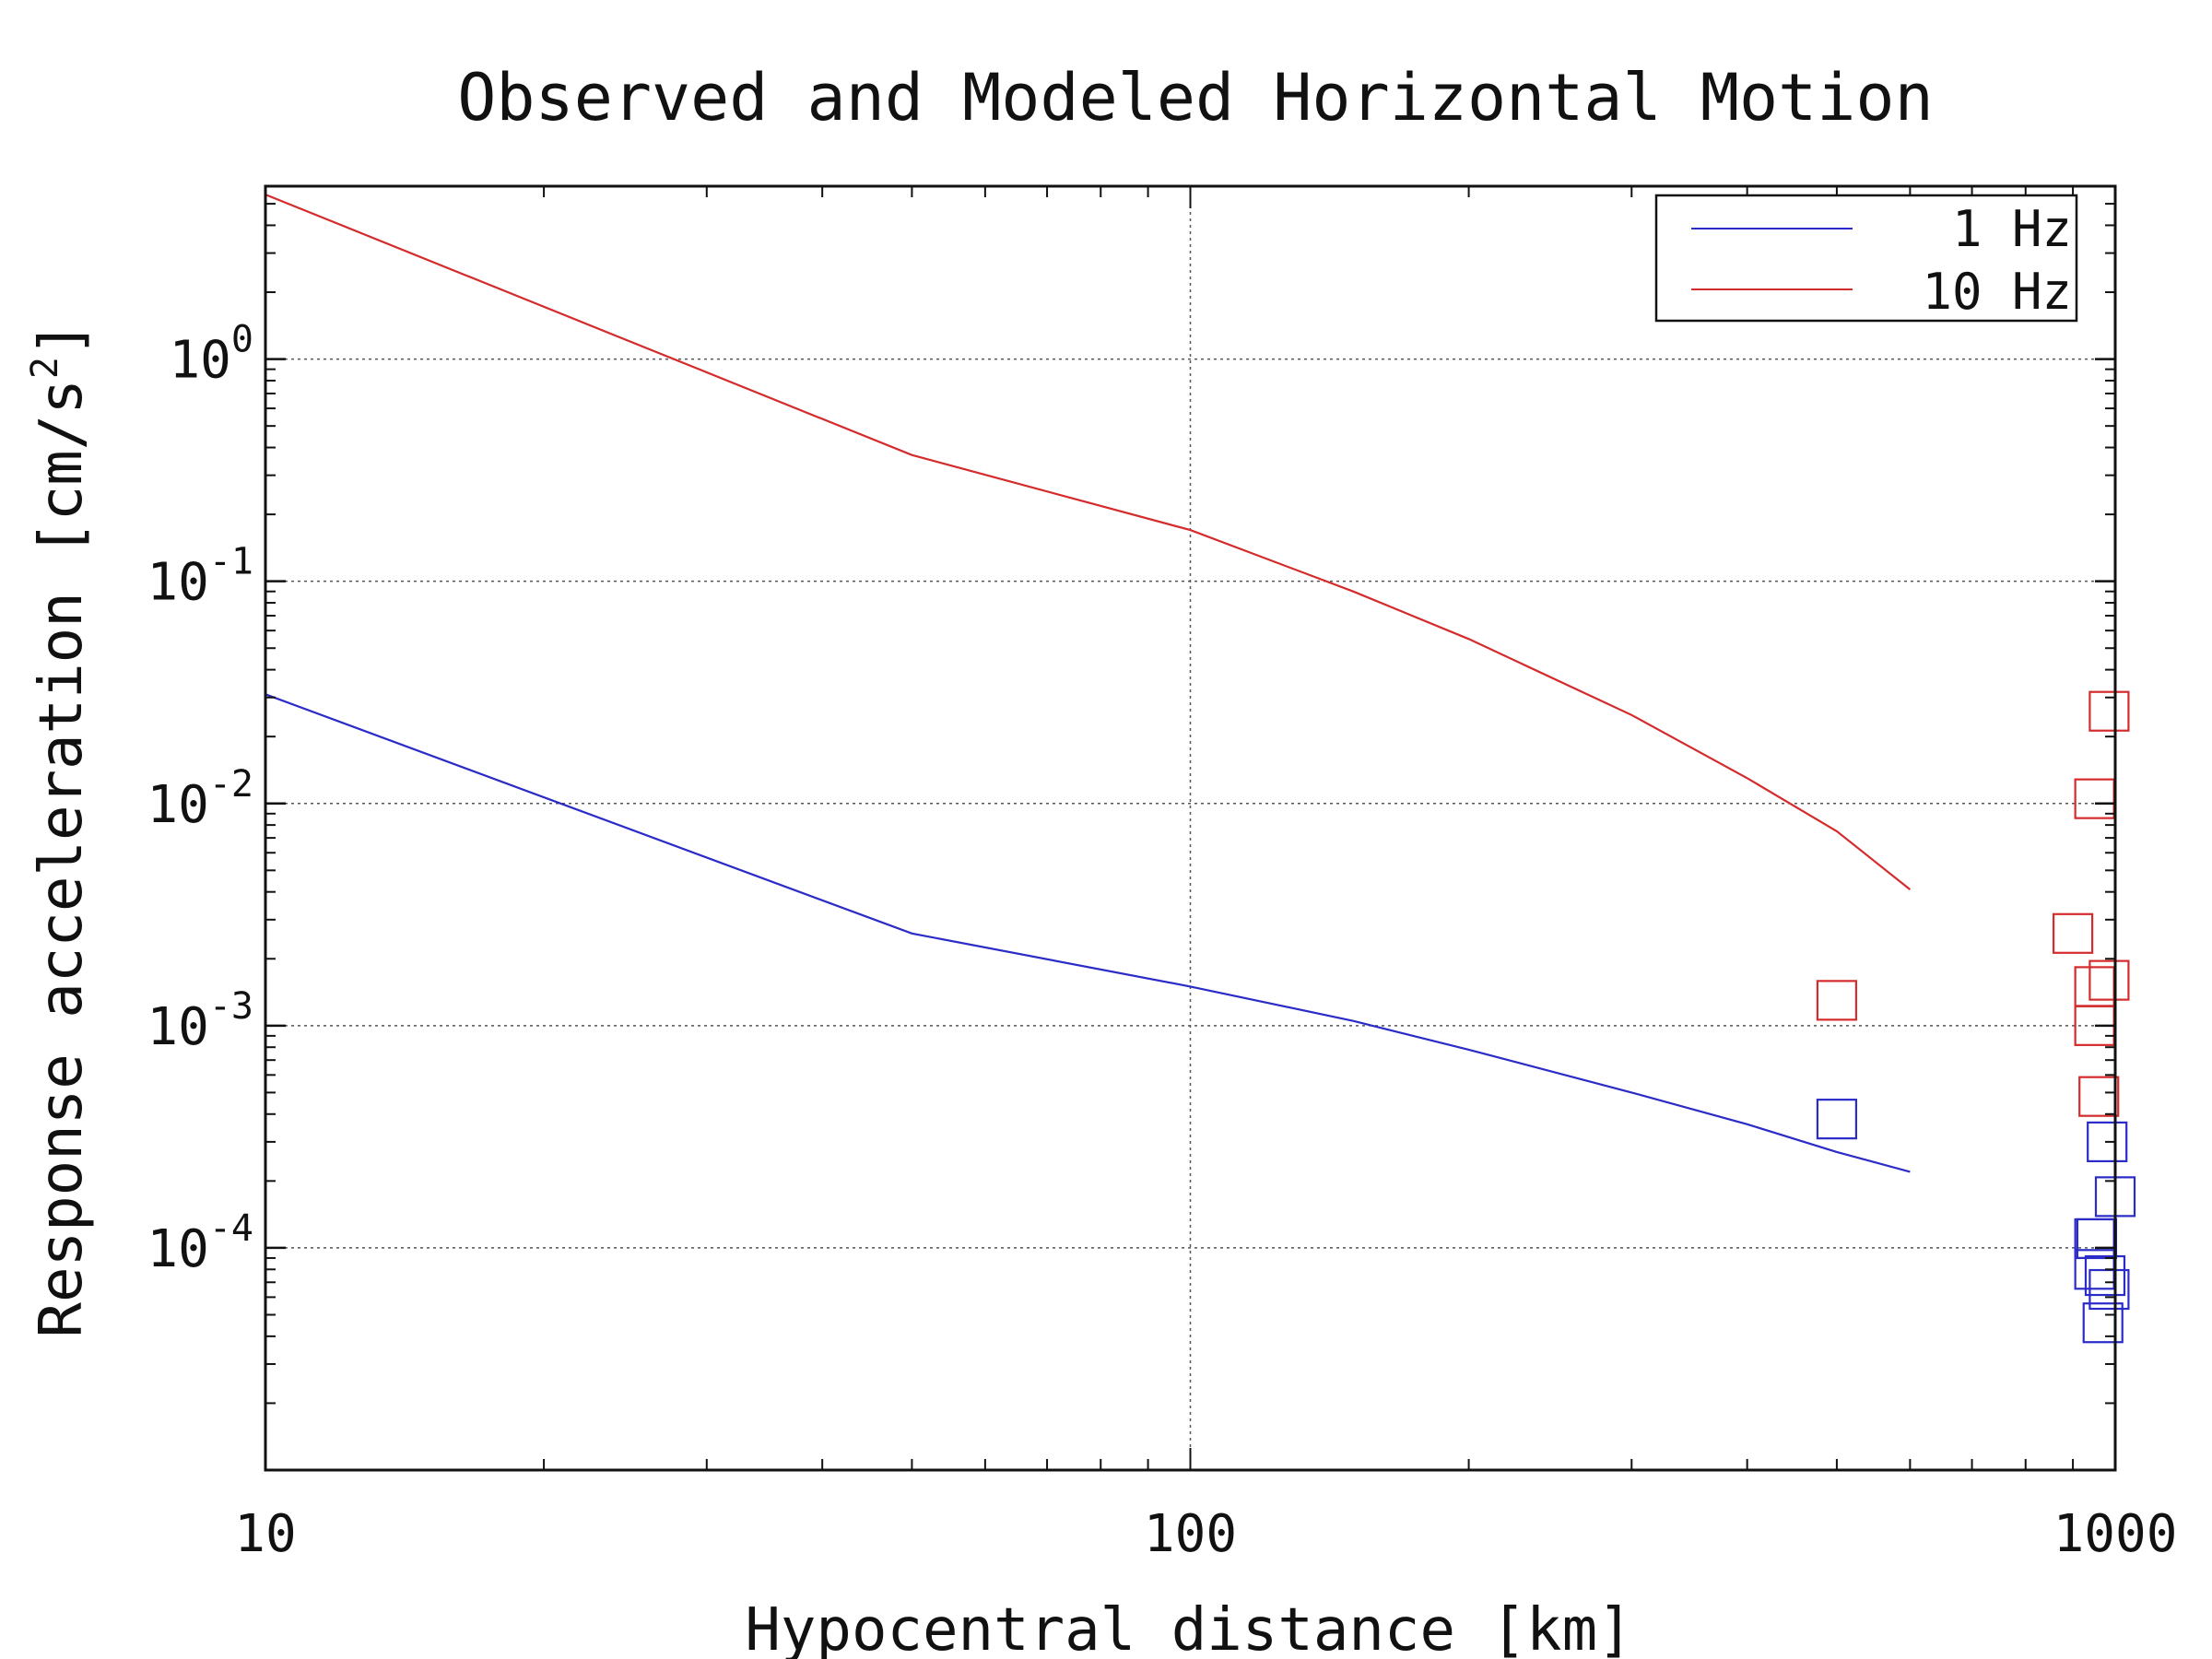 This screenshot has width=2212, height=1659. Describe the element at coordinates (231, 1228) in the screenshot. I see `y-tick-exponent: -4` at that location.